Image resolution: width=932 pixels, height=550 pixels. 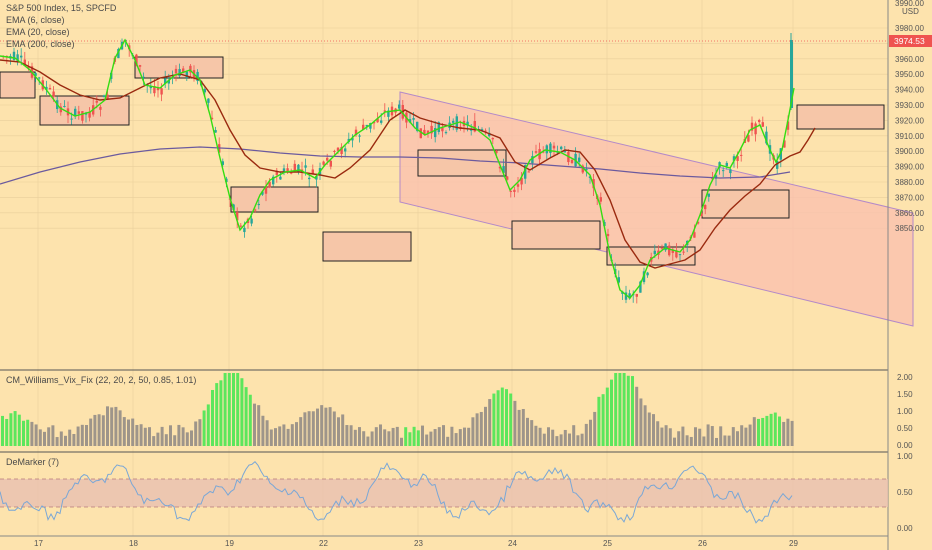 I want to click on demarker-panel-title: DeMarker (7), so click(x=32, y=462).